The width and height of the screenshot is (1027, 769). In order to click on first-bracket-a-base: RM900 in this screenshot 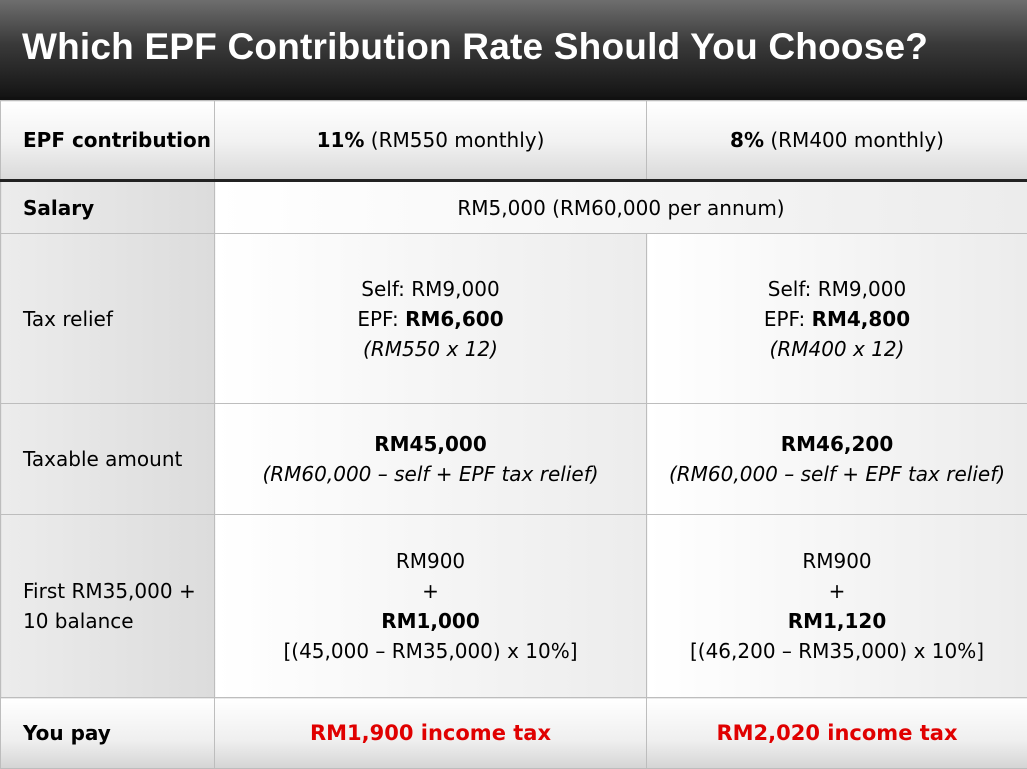, I will do `click(430, 561)`.